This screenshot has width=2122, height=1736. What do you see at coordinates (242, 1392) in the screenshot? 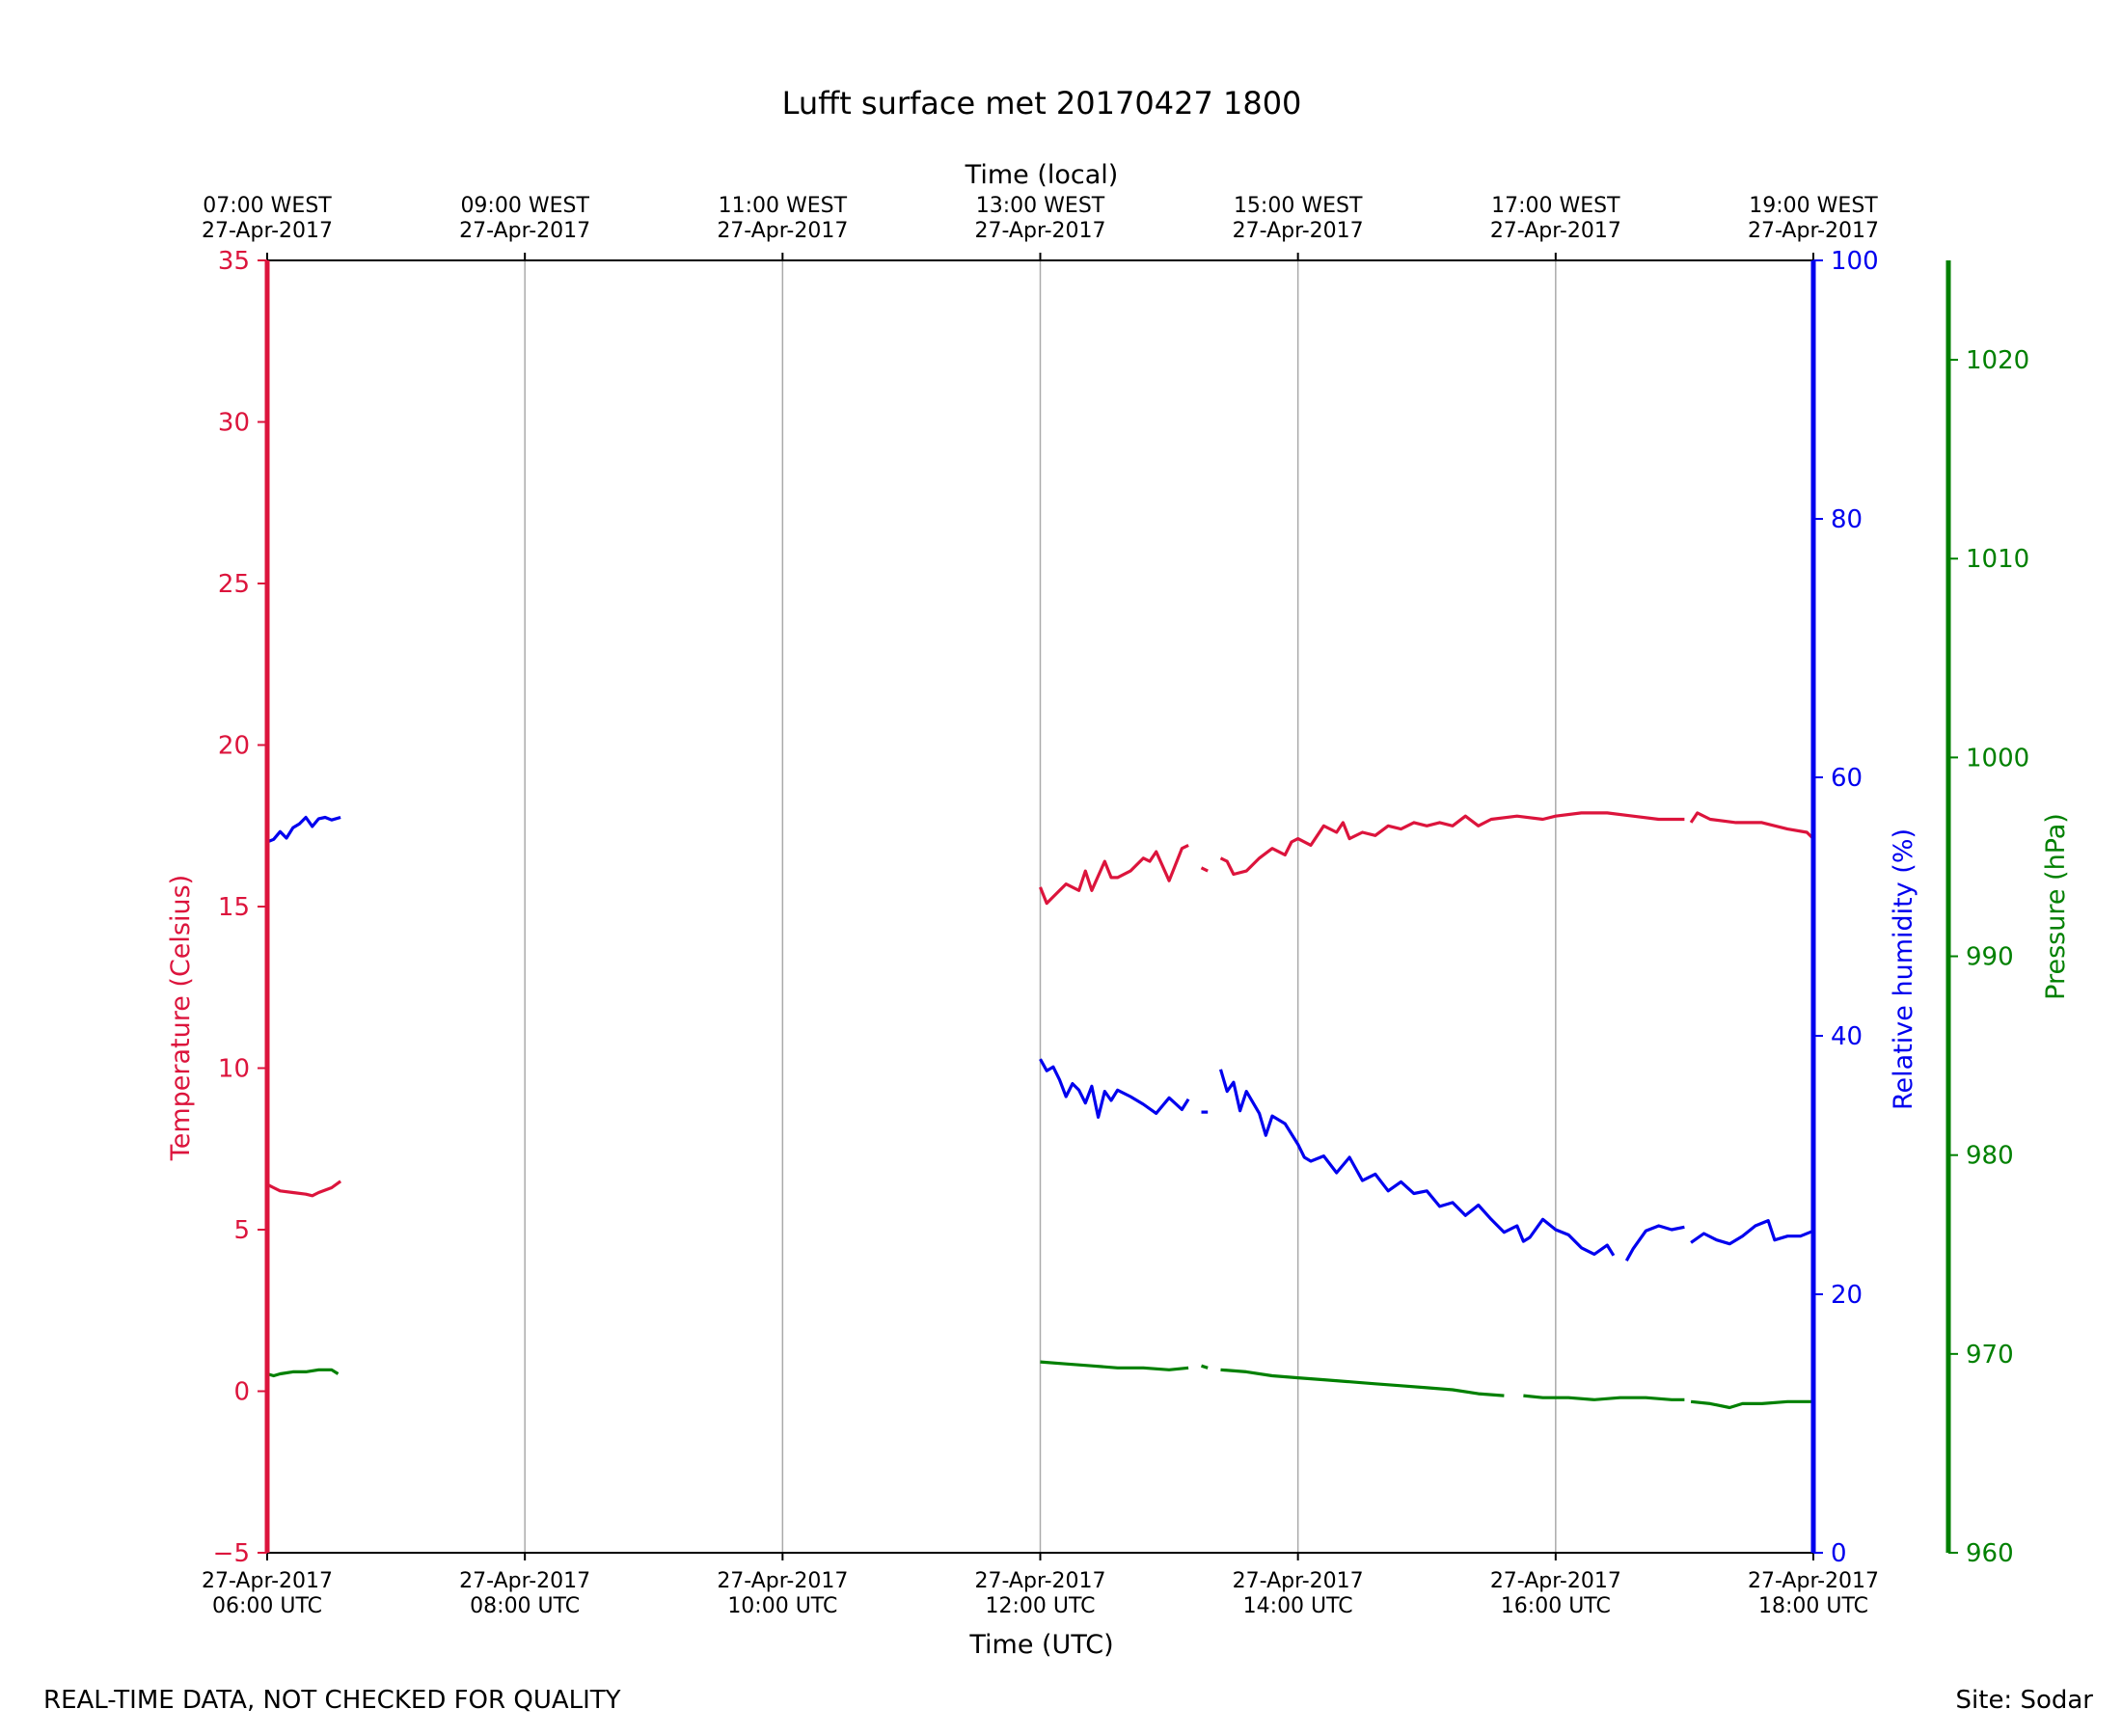
I see `temperature-tick-label: 0` at bounding box center [242, 1392].